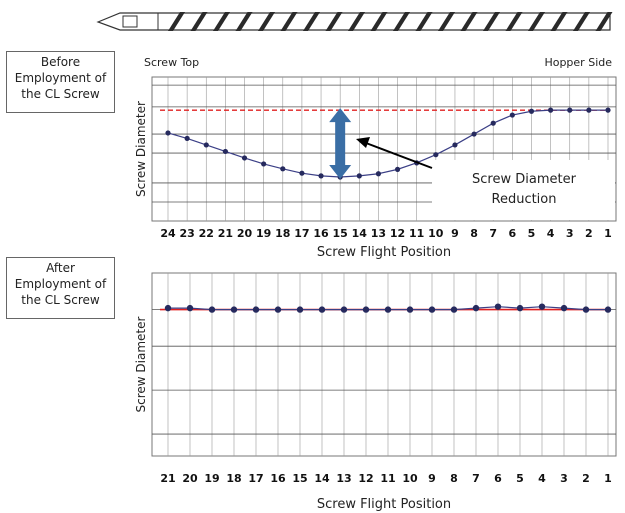  Describe the element at coordinates (578, 62) in the screenshot. I see `hopper-side-label: Hopper Side` at that location.